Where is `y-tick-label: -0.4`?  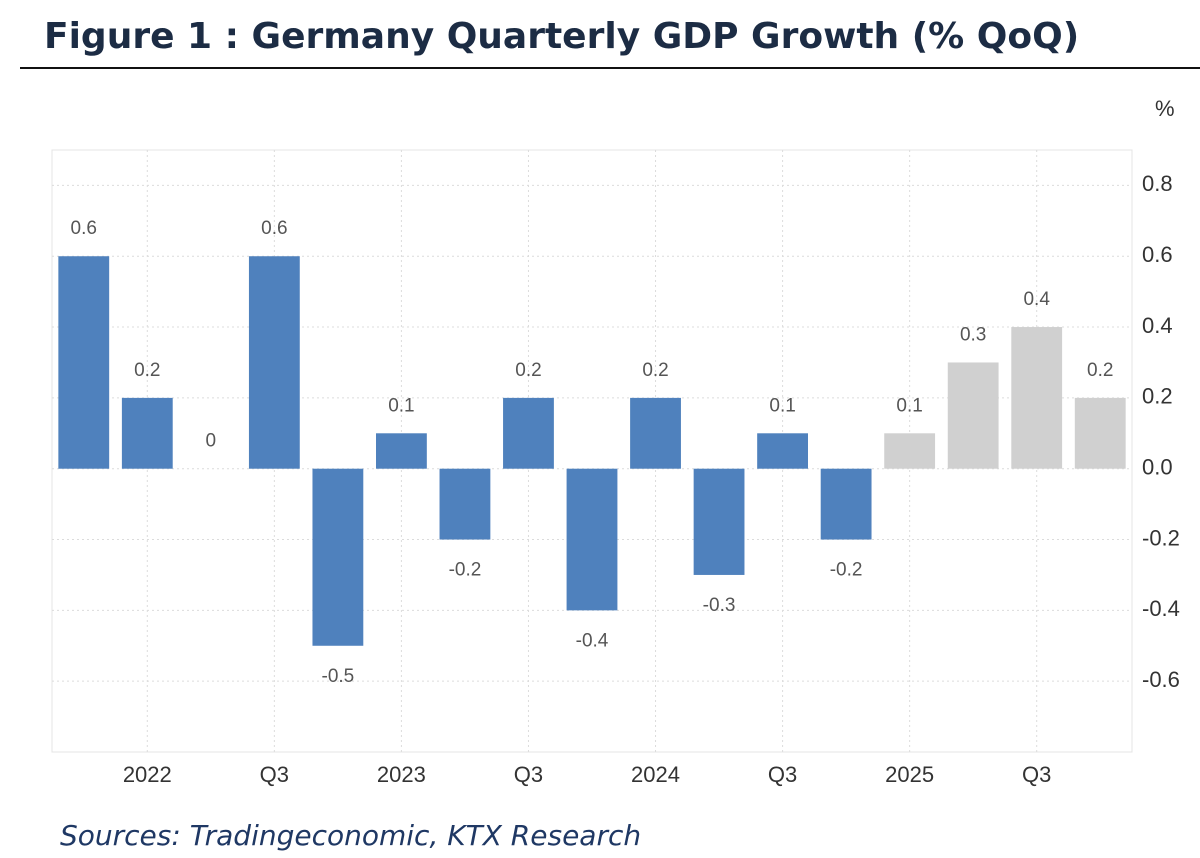
y-tick-label: -0.4 is located at coordinates (1161, 608).